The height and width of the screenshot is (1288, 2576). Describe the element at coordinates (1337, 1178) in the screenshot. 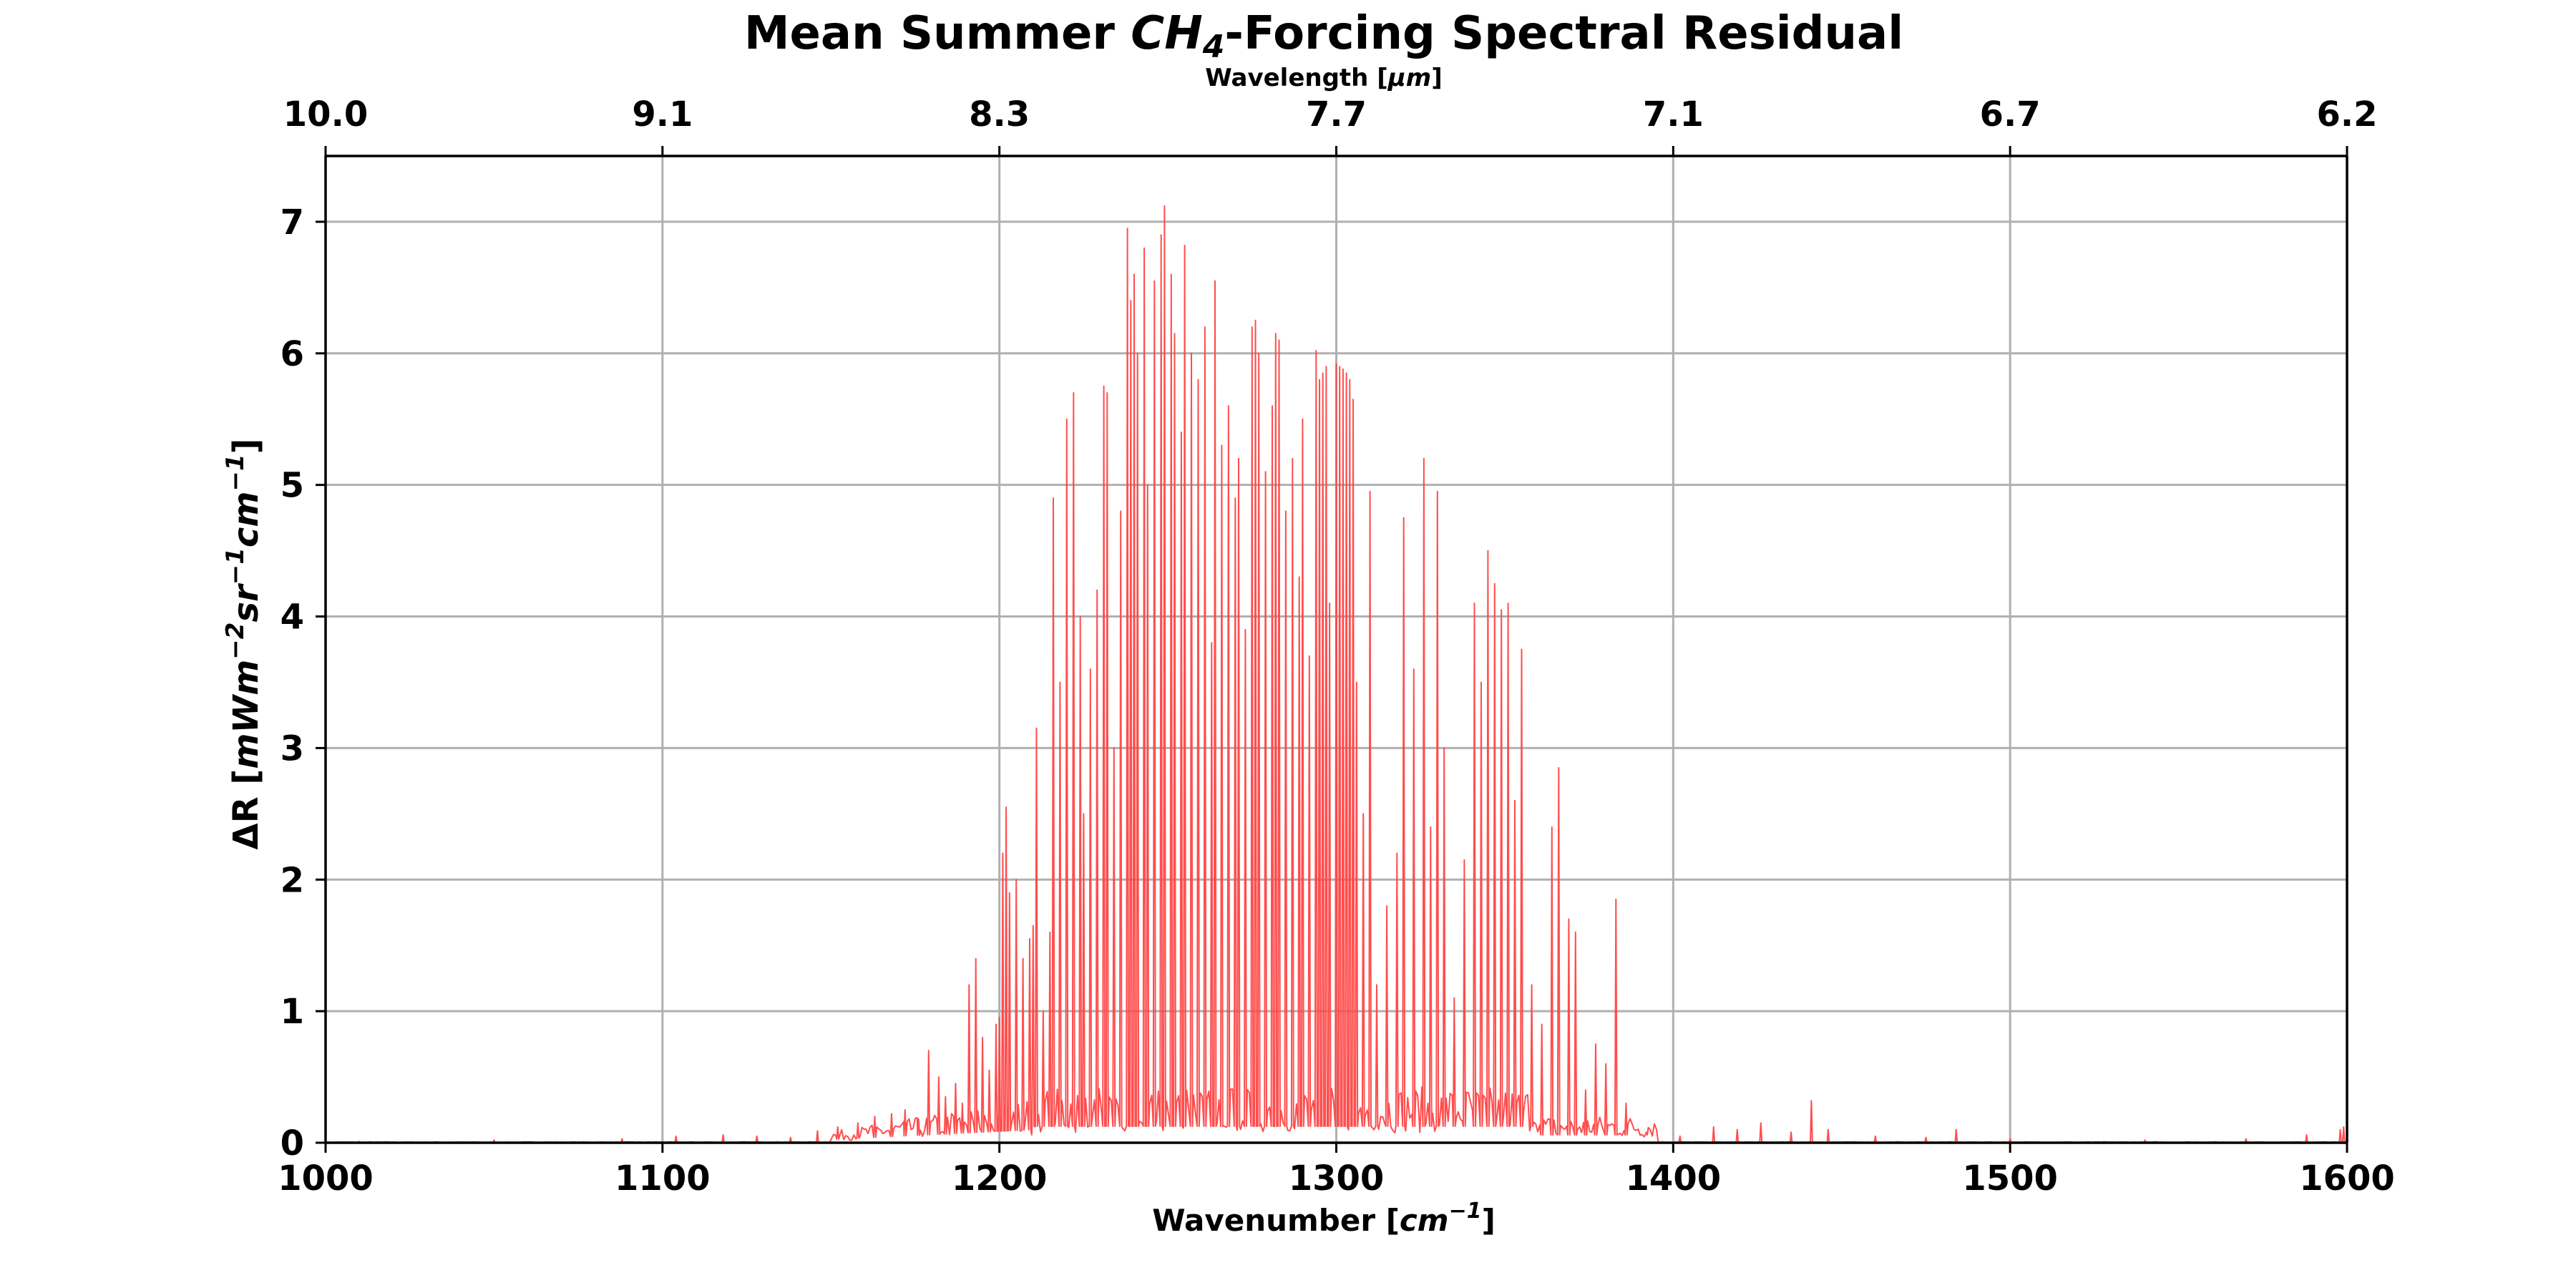

I see `x-tick-label: 1300` at that location.